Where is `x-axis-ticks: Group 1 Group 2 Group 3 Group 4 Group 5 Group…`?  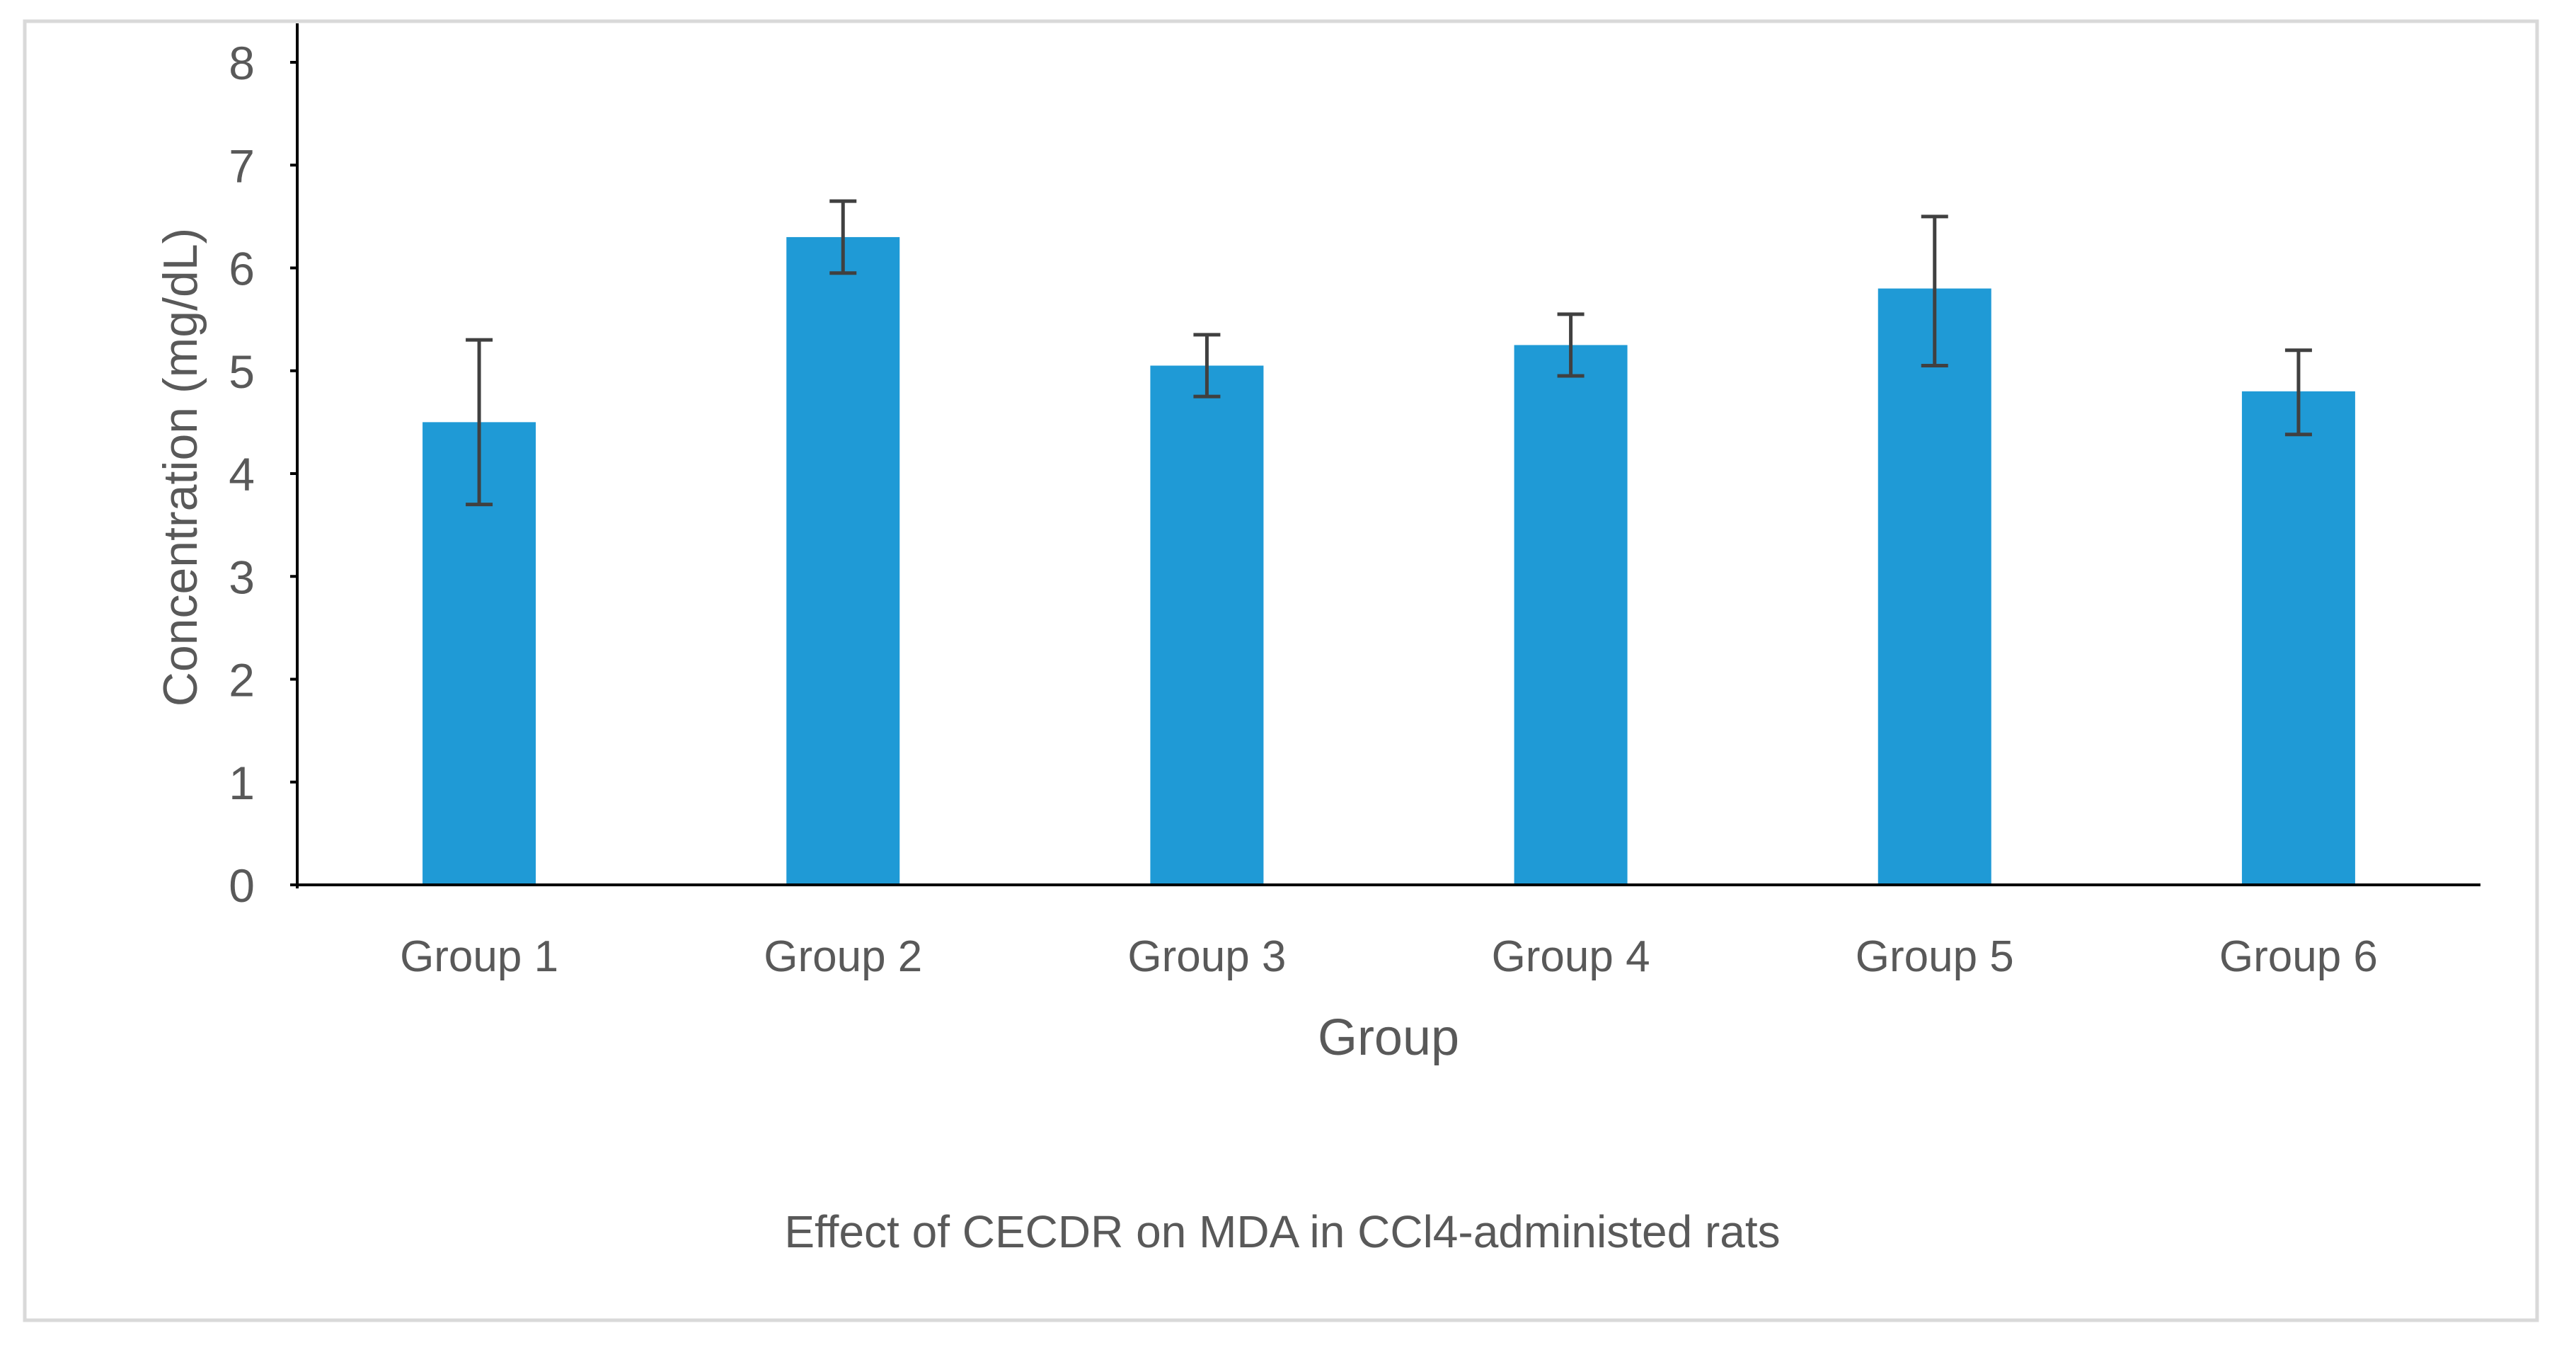 x-axis-ticks: Group 1 Group 2 Group 3 Group 4 Group 5 Group… is located at coordinates (1389, 956).